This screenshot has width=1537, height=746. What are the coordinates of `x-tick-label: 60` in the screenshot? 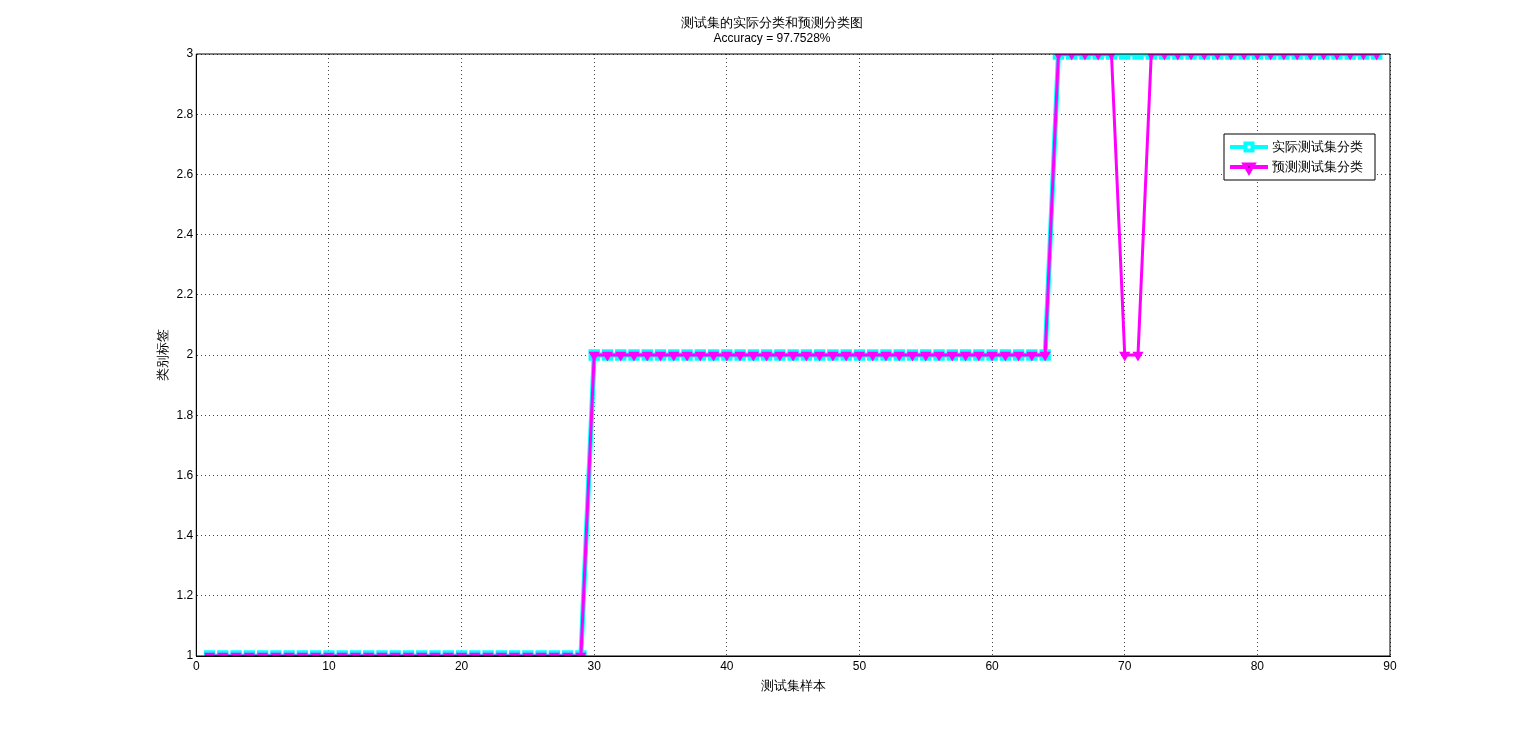 It's located at (992, 665).